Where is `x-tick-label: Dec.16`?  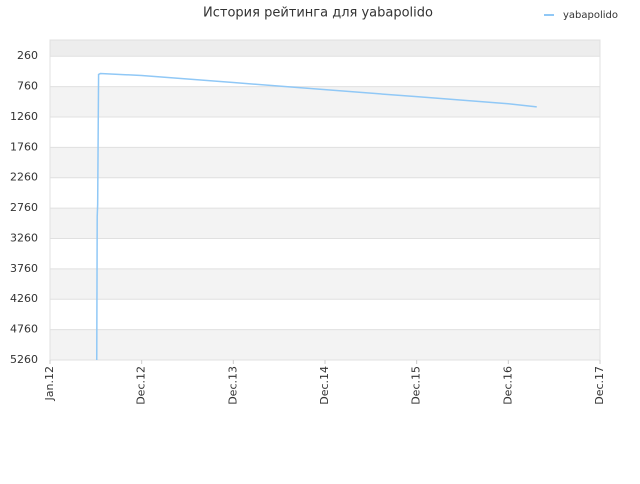
x-tick-label: Dec.16 is located at coordinates (507, 385).